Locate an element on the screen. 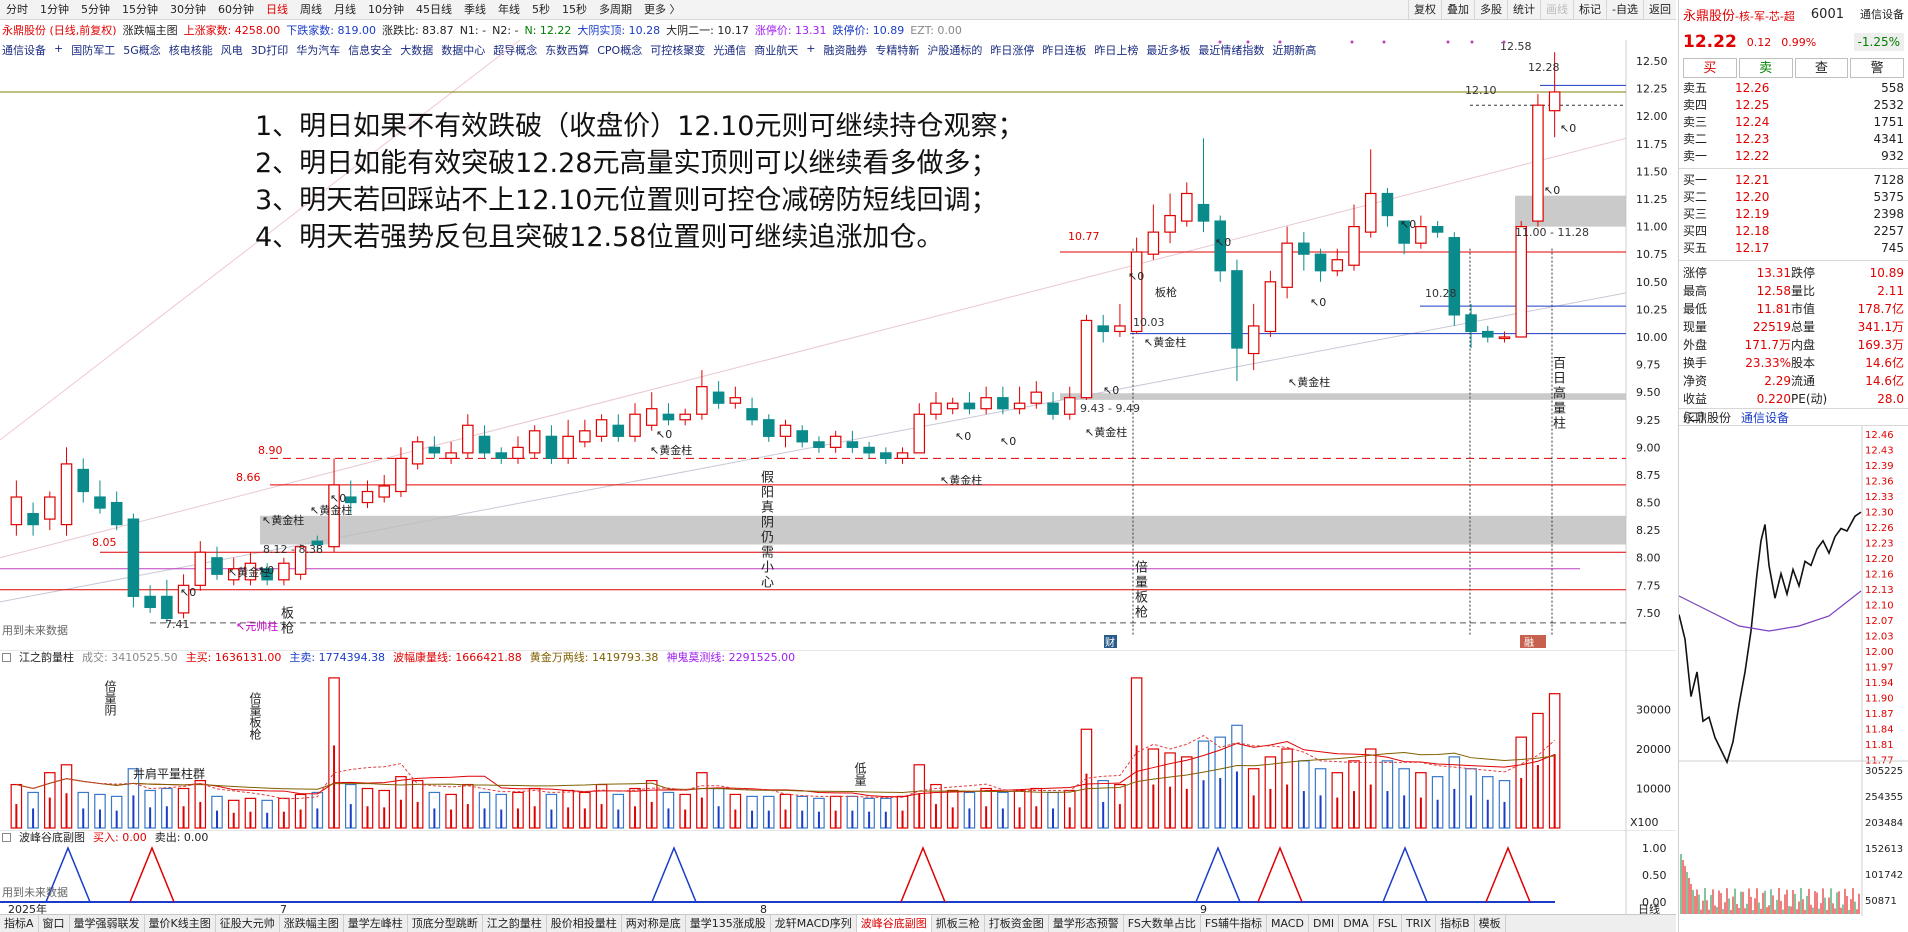 This screenshot has height=932, width=1908. tab-5: 涨跌幅主图 is located at coordinates (312, 923).